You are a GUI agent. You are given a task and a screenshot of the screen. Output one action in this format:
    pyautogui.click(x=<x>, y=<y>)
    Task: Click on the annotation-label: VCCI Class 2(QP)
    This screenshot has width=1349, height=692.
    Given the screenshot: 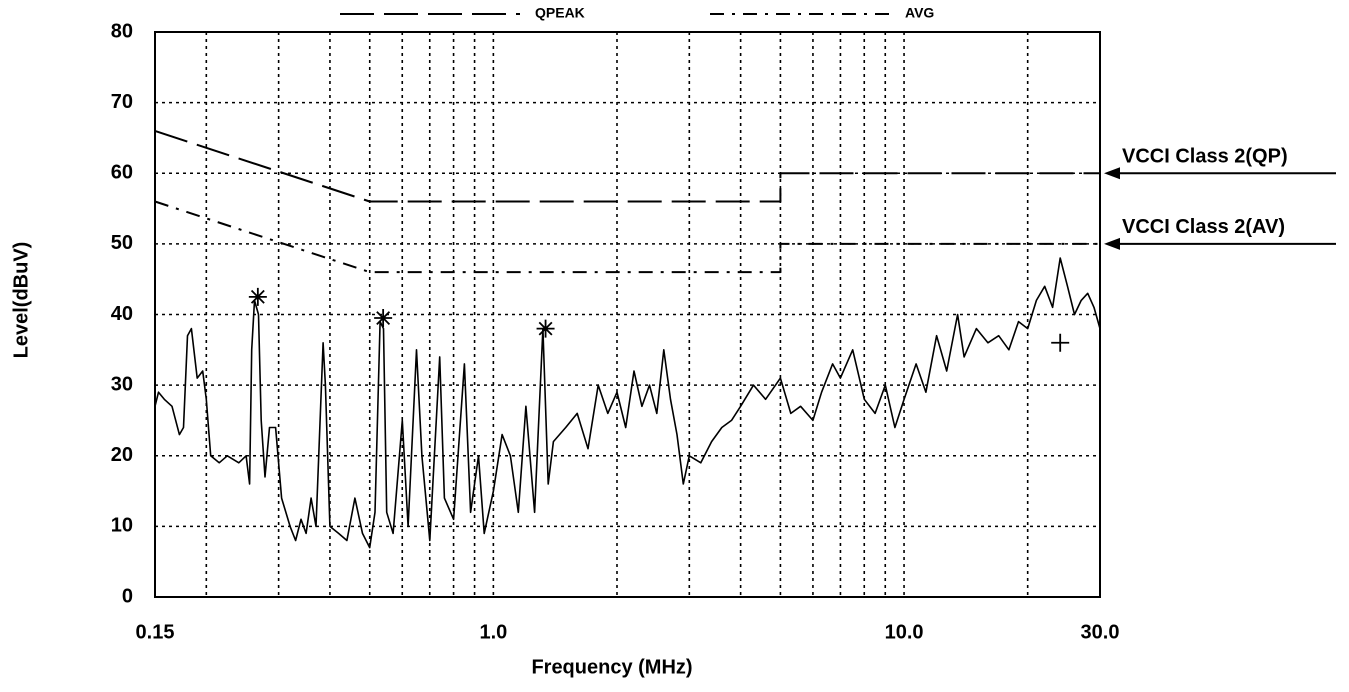 What is the action you would take?
    pyautogui.click(x=1205, y=157)
    